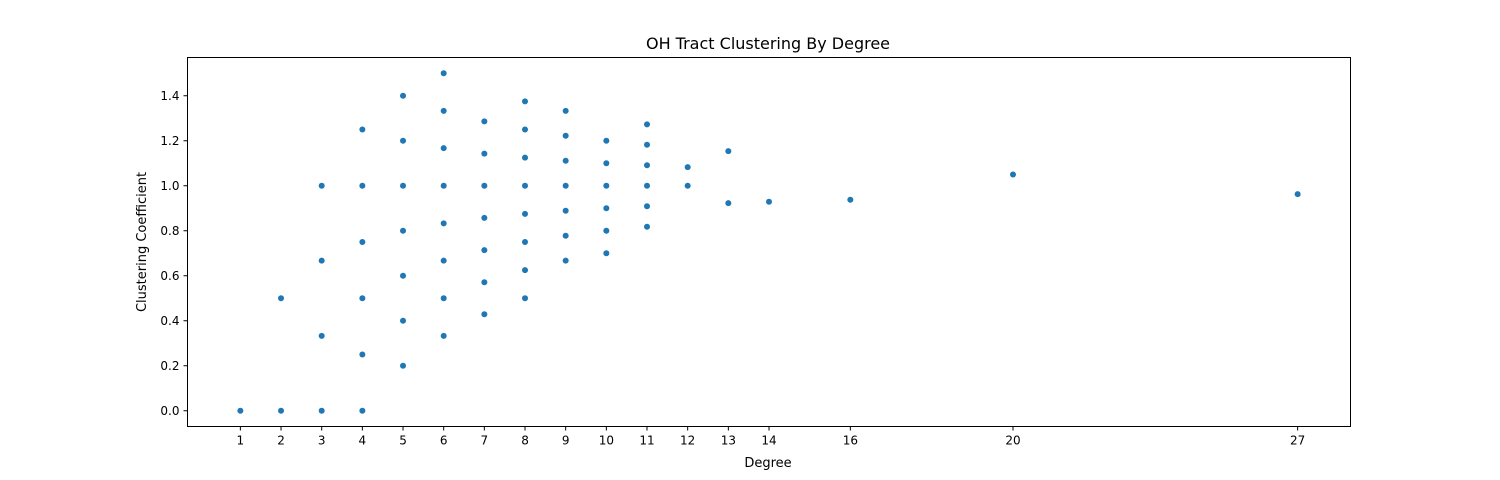 The width and height of the screenshot is (1500, 480). What do you see at coordinates (281, 441) in the screenshot?
I see `x-tick-label: 2` at bounding box center [281, 441].